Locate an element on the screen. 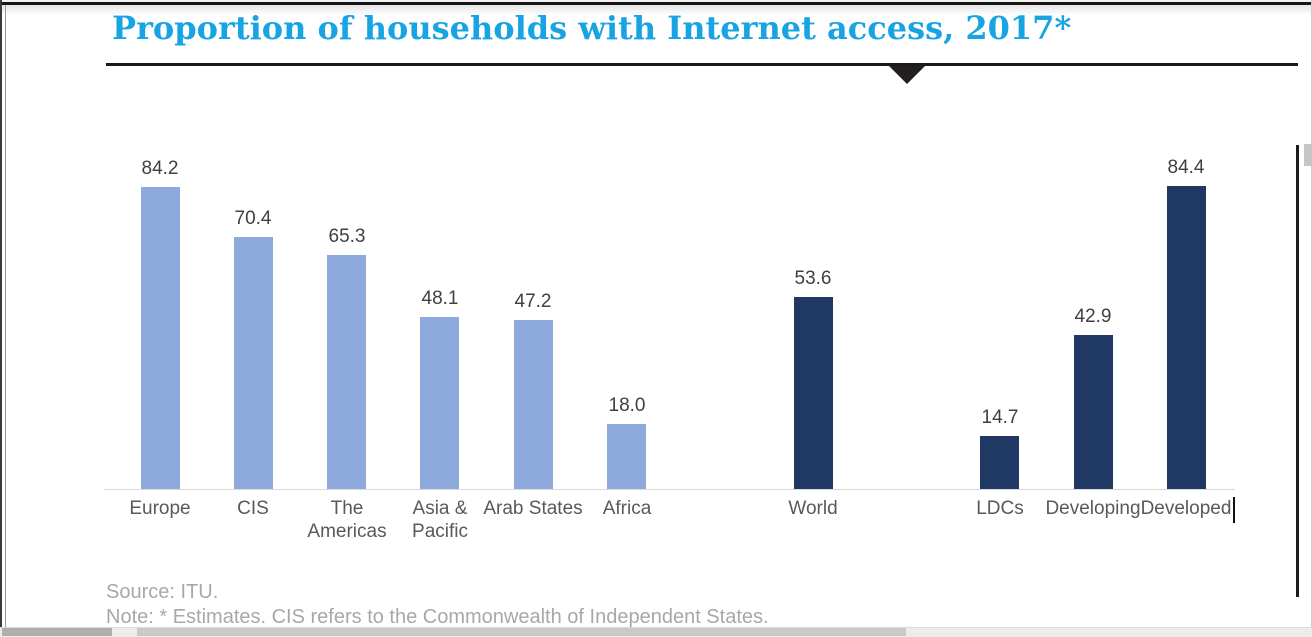 This screenshot has width=1312, height=637. value-label-developed: 84.4 is located at coordinates (1186, 167).